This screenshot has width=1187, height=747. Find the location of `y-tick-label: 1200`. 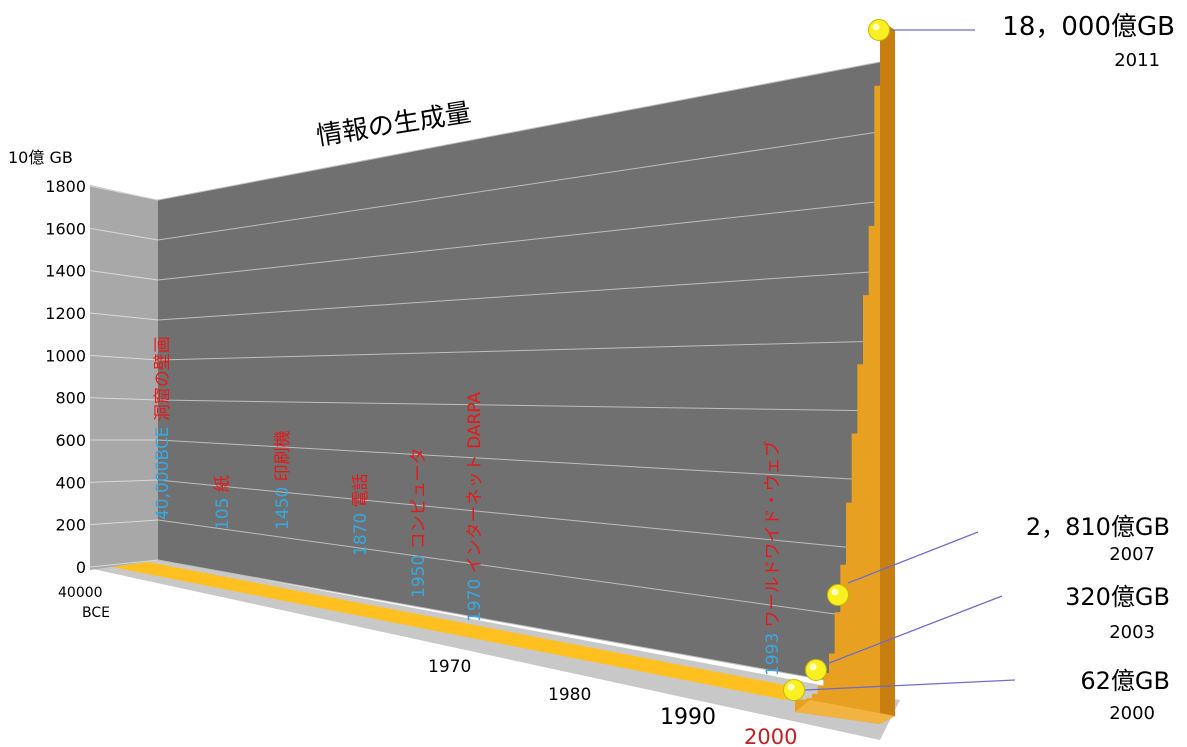

y-tick-label: 1200 is located at coordinates (65, 313).